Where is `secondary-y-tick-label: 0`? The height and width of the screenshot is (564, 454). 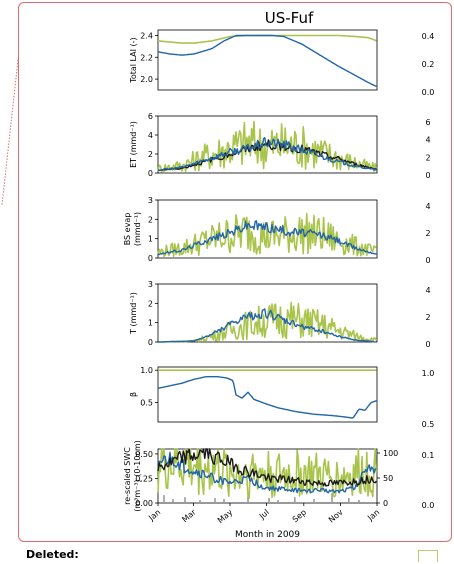
secondary-y-tick-label: 0 is located at coordinates (385, 503).